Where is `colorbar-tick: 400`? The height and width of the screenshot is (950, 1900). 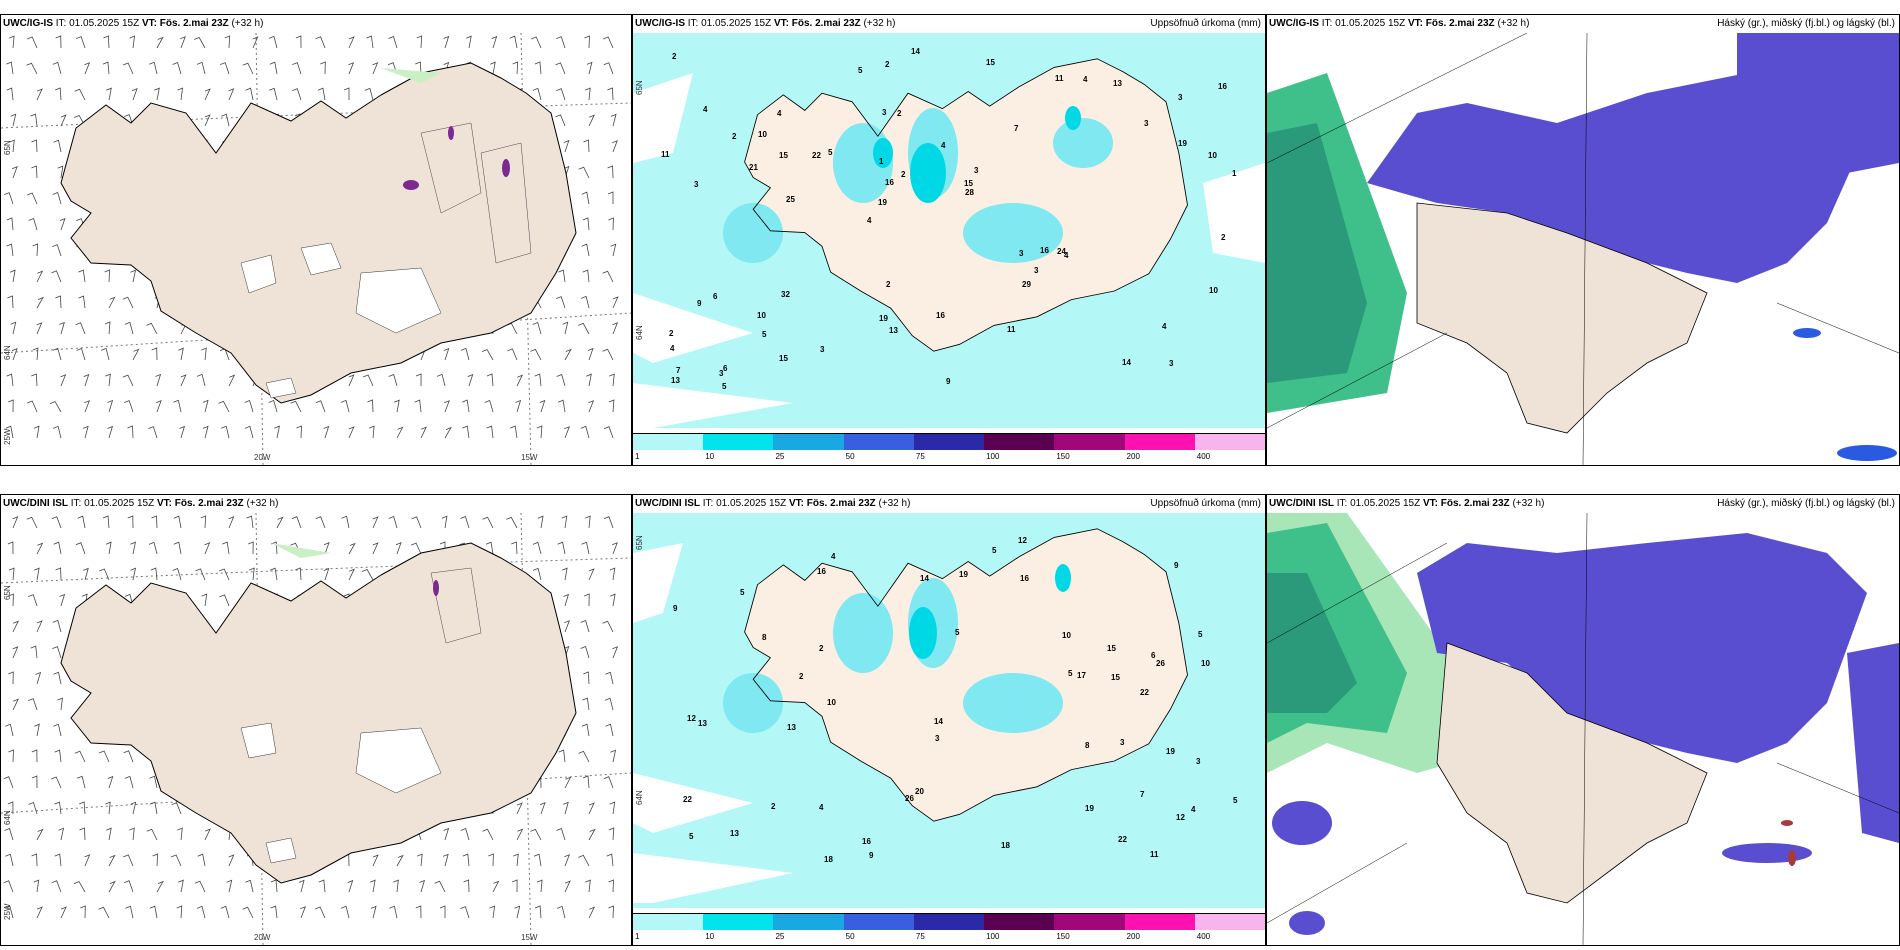 colorbar-tick: 400 is located at coordinates (1203, 456).